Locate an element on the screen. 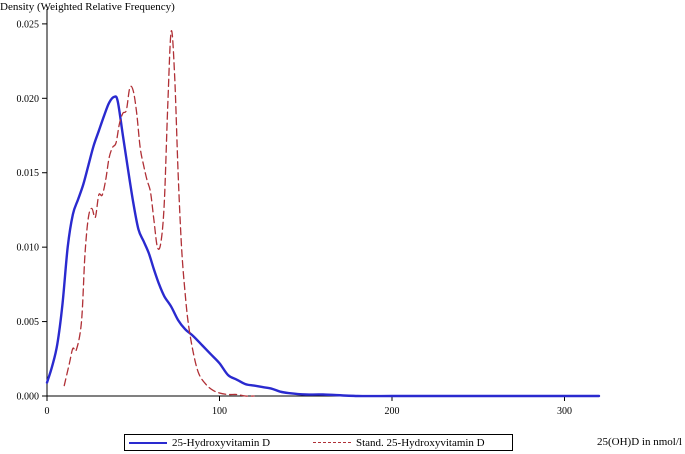 Image resolution: width=685 pixels, height=454 pixels. legend-label-series-1: 25-Hydroxyvitamin D is located at coordinates (221, 442).